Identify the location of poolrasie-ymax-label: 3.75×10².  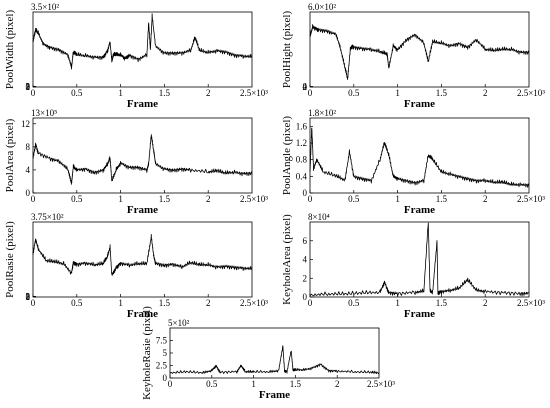
(47, 217).